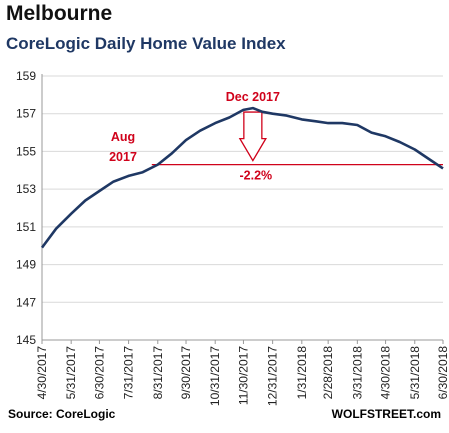  What do you see at coordinates (62, 414) in the screenshot?
I see `source-note: Source: CoreLogic` at bounding box center [62, 414].